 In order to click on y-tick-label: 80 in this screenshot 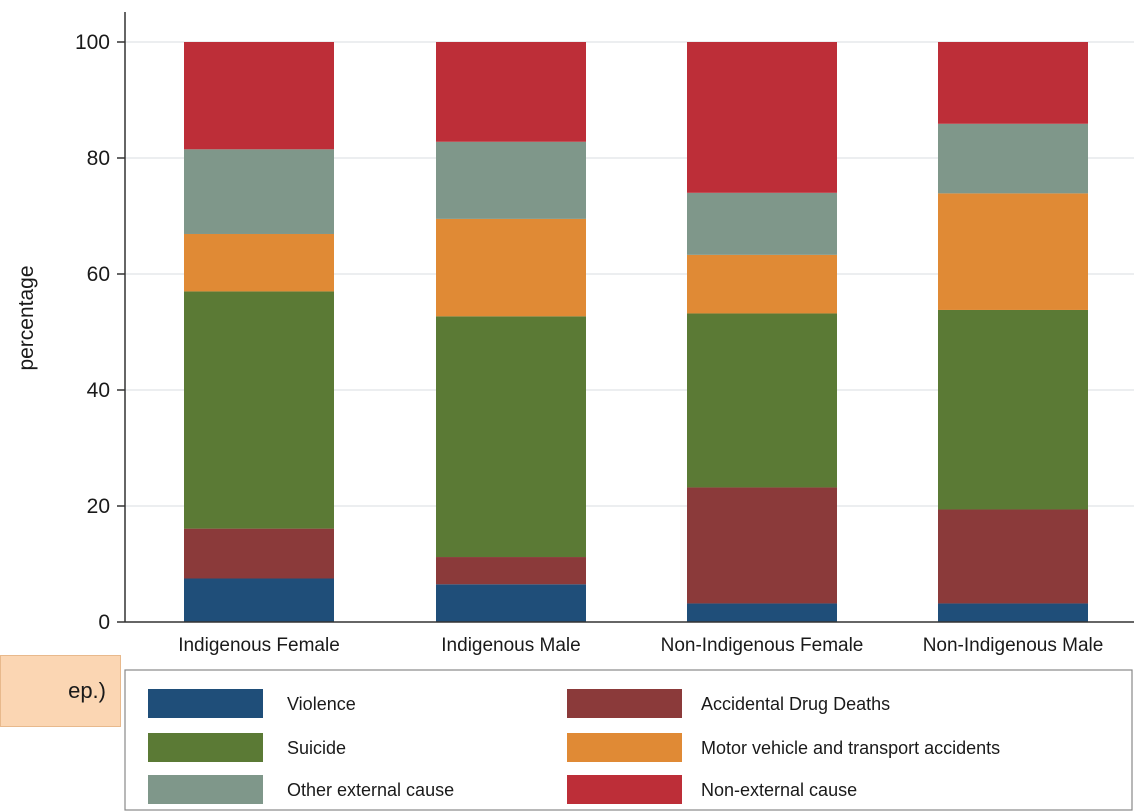, I will do `click(98, 158)`.